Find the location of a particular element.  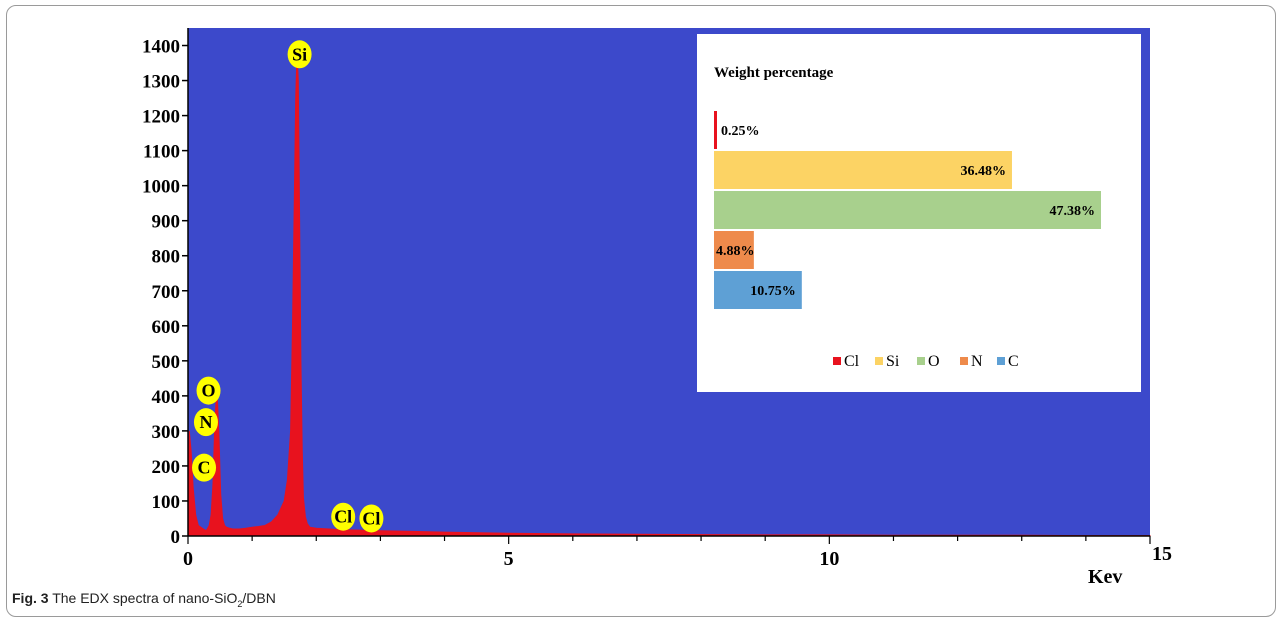

weight-bar-label: 4.88% is located at coordinates (735, 251).